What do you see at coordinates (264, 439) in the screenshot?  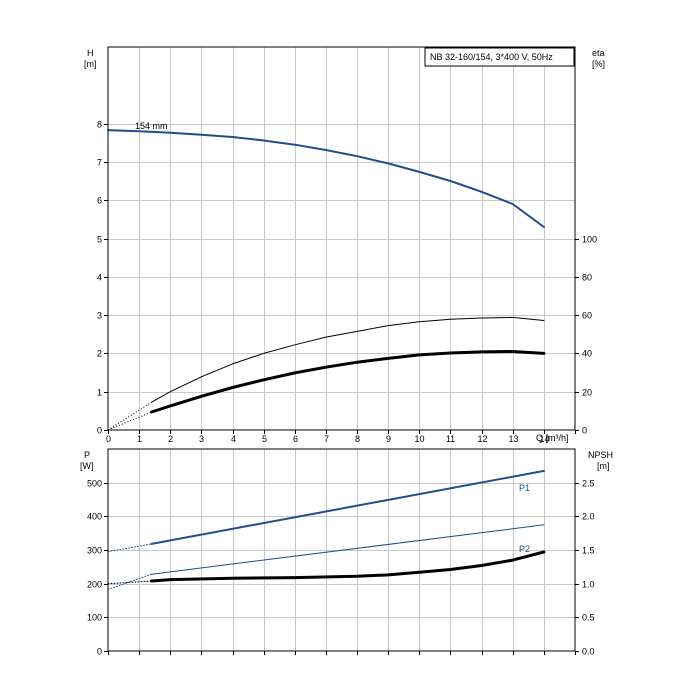 I see `top-x-tick-label: 5` at bounding box center [264, 439].